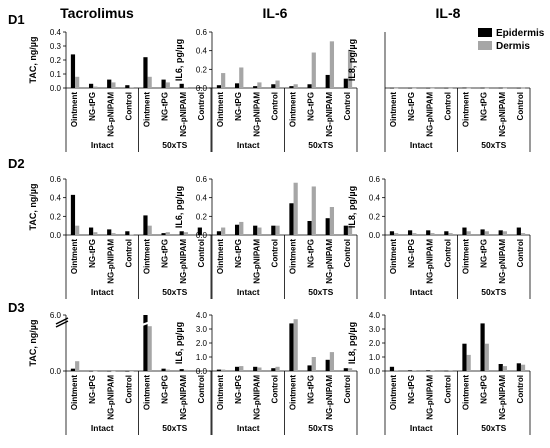 This screenshot has width=550, height=448. Describe the element at coordinates (375, 357) in the screenshot. I see `y-tick-label: 1.0` at that location.